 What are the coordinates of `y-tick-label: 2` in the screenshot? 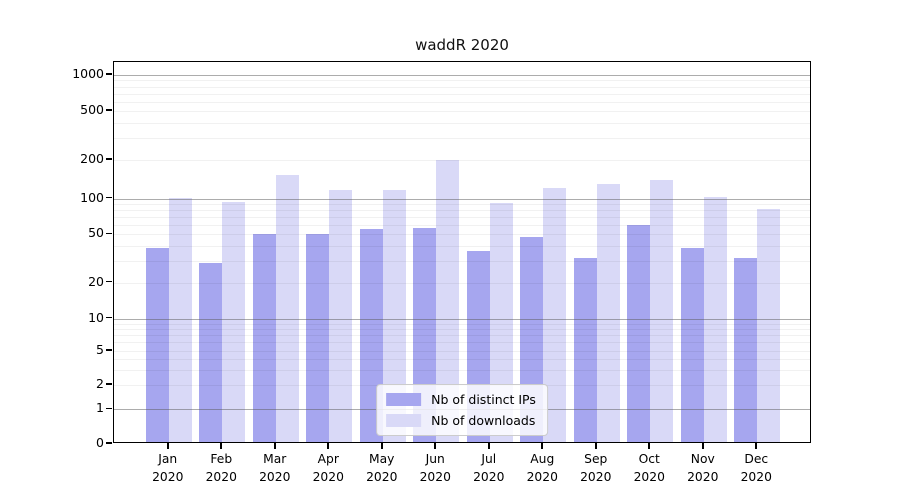 It's located at (100, 384).